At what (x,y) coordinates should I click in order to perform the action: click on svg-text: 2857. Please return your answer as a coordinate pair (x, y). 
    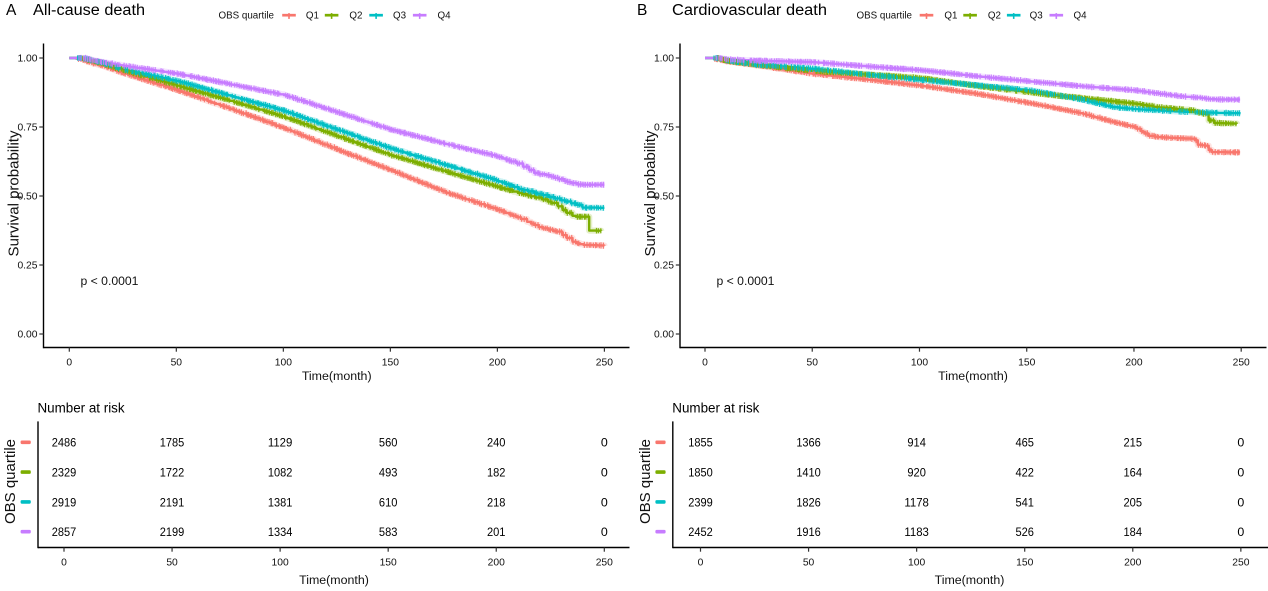
    Looking at the image, I should click on (64, 532).